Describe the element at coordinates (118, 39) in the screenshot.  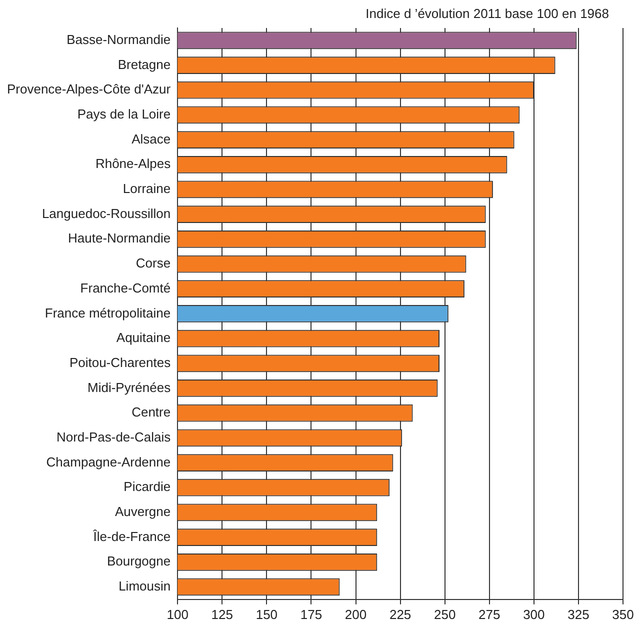
I see `y-tick-label: Basse-Normandie` at that location.